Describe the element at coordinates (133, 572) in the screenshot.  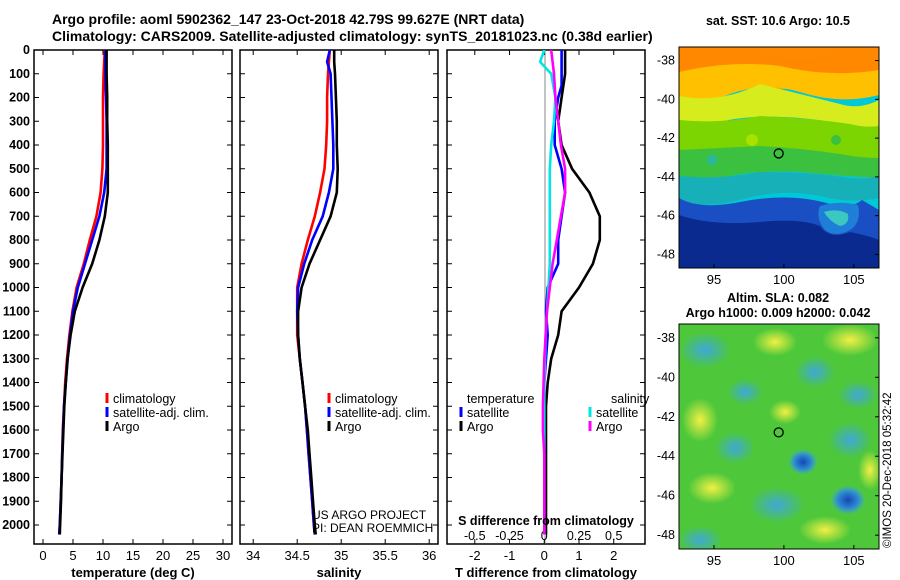
I see `temperature-x-label: temperature (deg C)` at that location.